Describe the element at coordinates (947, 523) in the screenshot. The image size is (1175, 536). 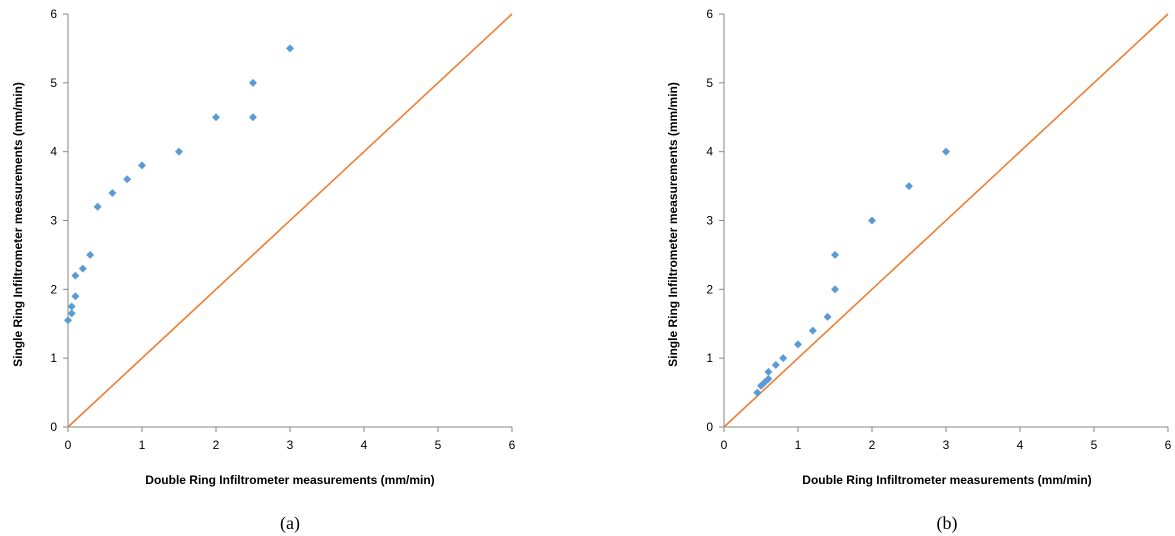
I see `chart-caption: (b)` at that location.